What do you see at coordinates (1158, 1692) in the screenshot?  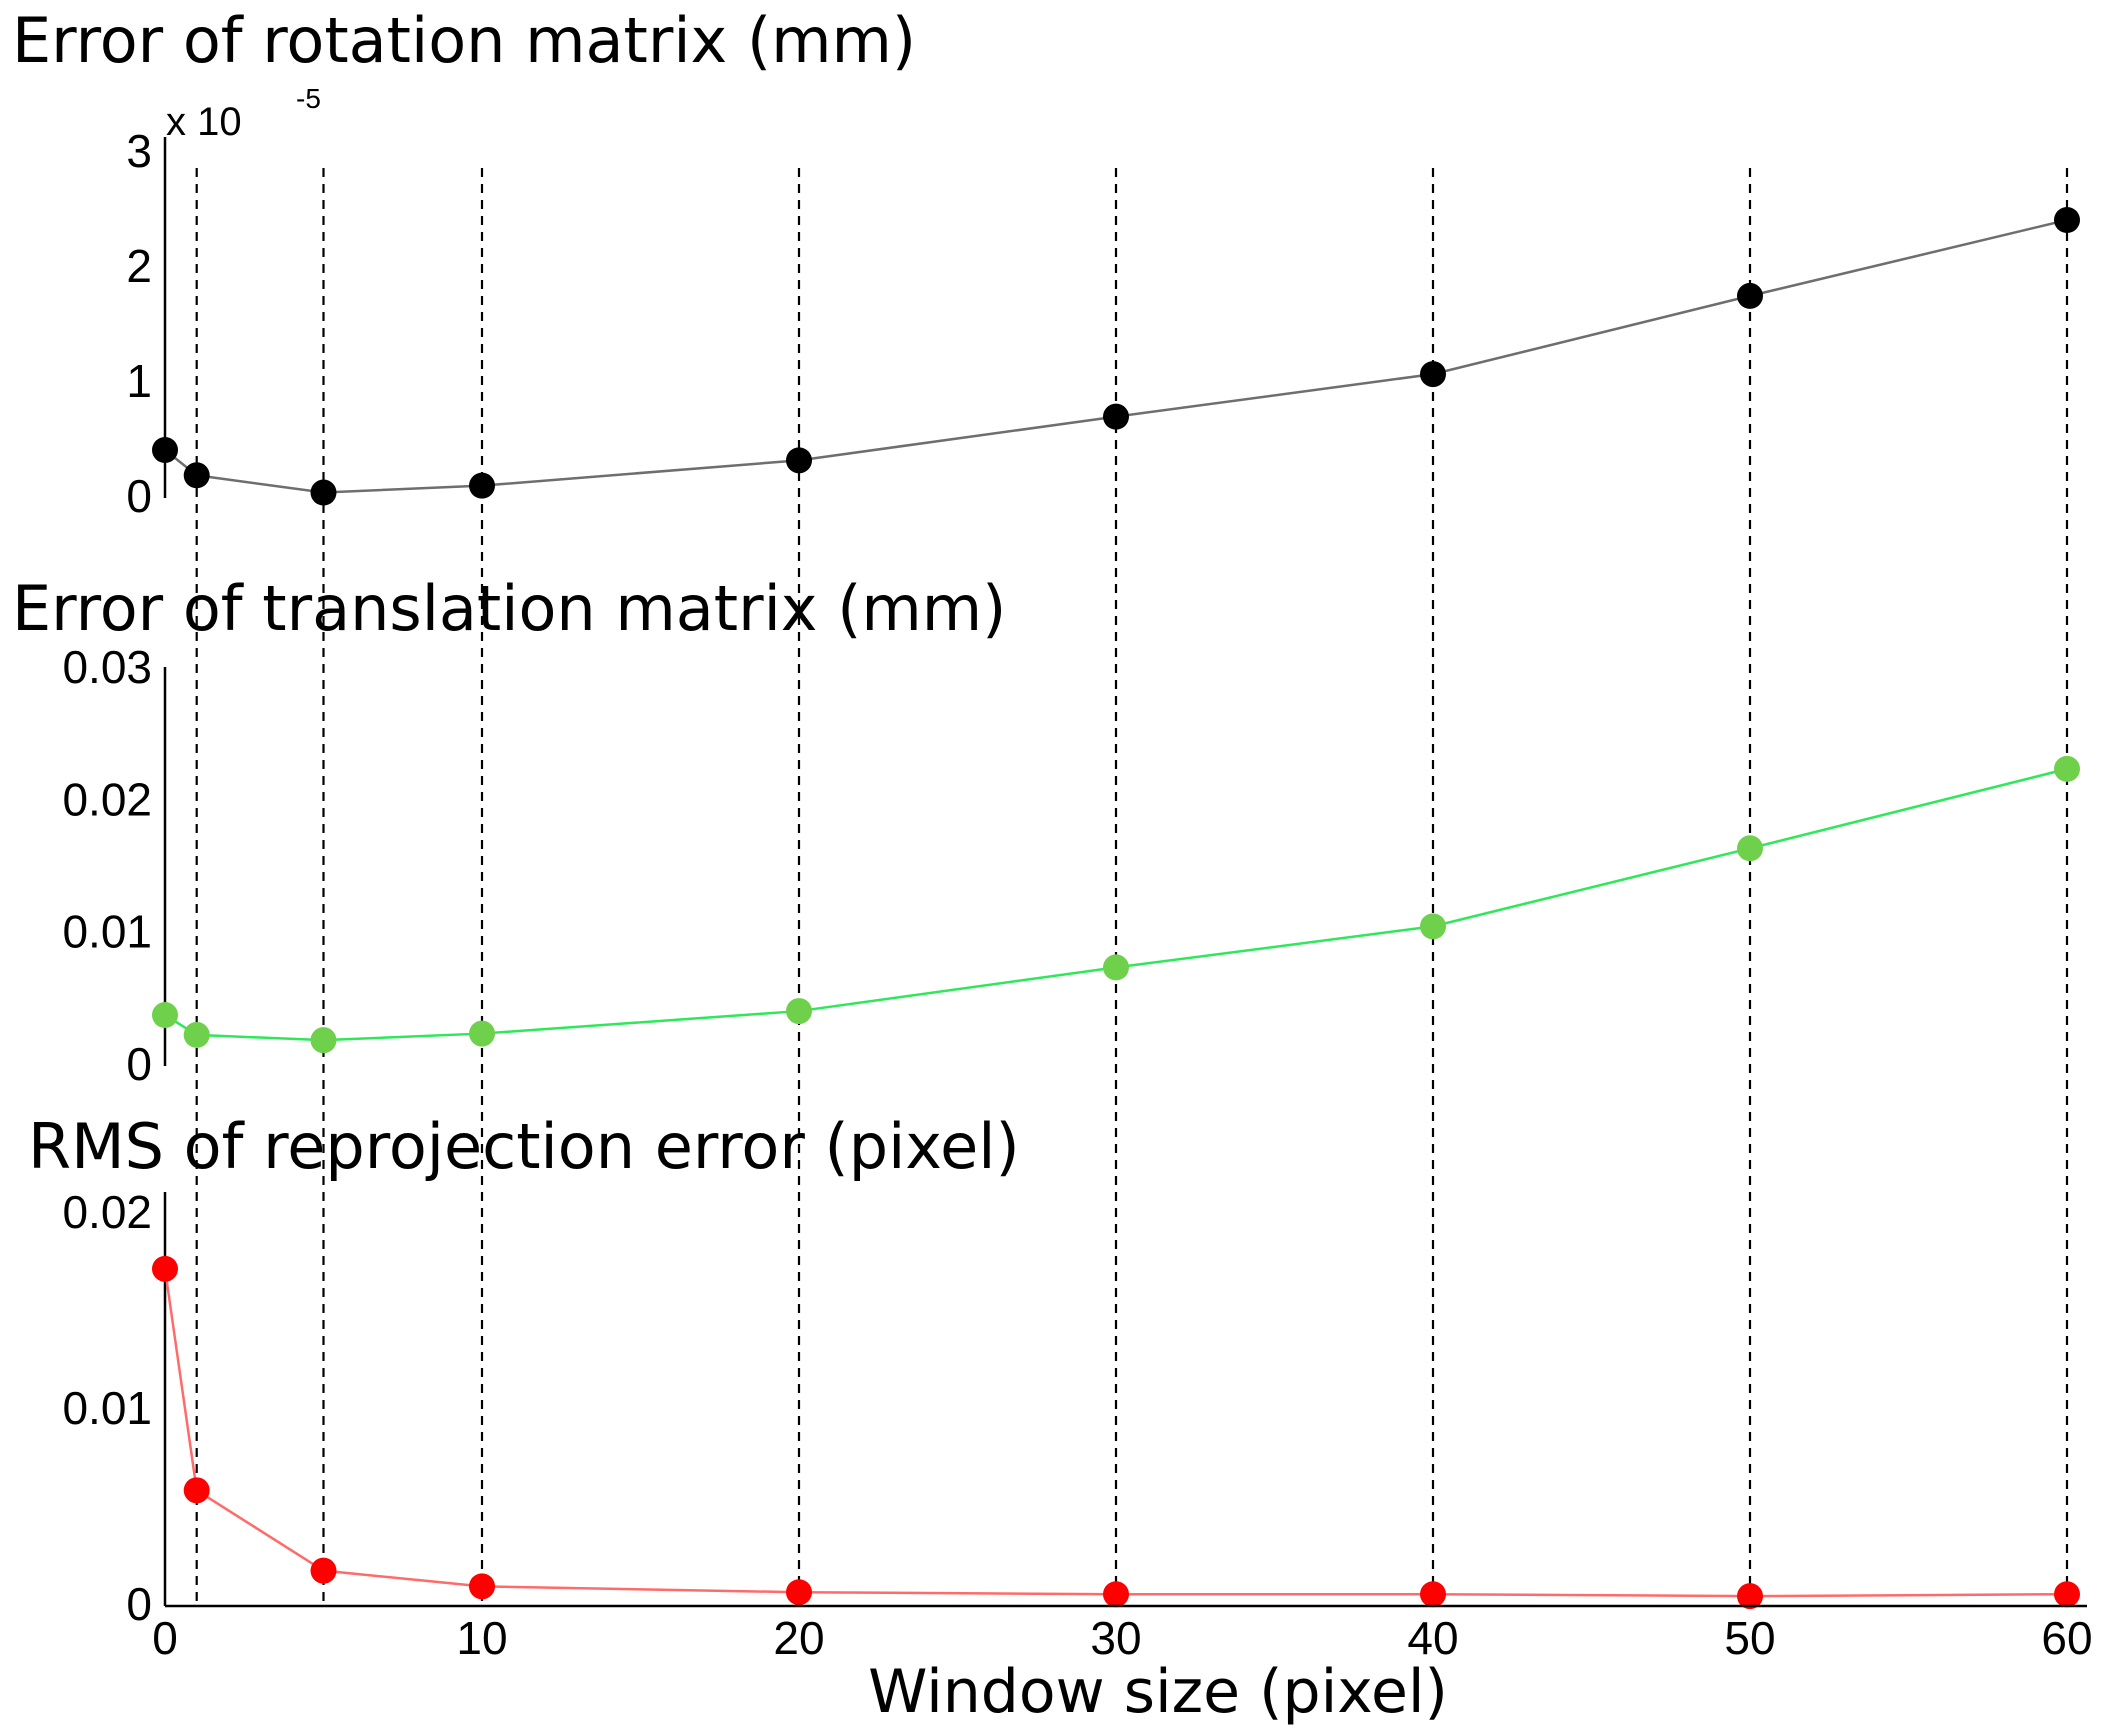 I see `x-axis-label: Window size (pixel)` at bounding box center [1158, 1692].